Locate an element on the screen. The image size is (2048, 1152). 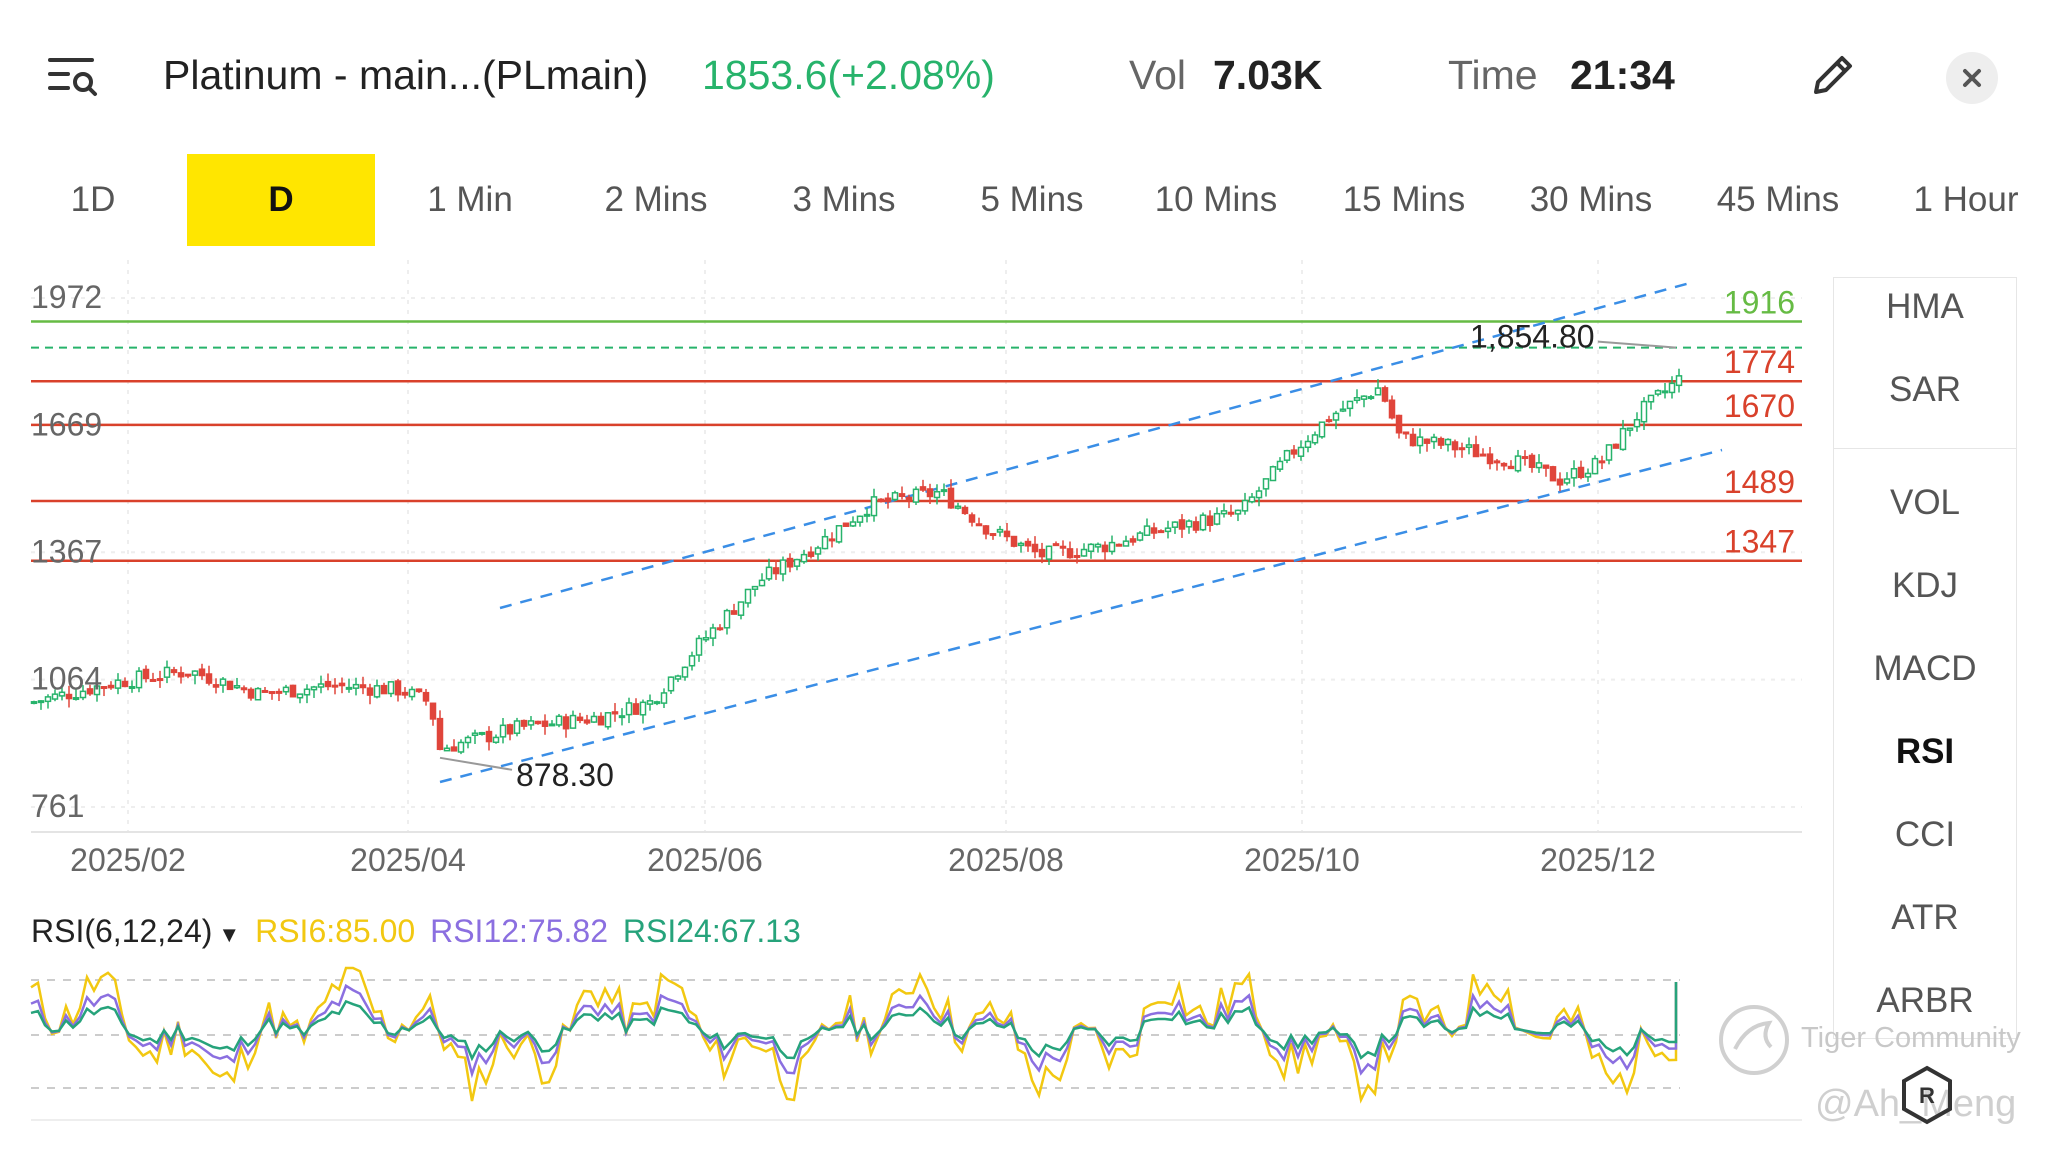
tab-30-mins: 30 Mins is located at coordinates (1591, 199).